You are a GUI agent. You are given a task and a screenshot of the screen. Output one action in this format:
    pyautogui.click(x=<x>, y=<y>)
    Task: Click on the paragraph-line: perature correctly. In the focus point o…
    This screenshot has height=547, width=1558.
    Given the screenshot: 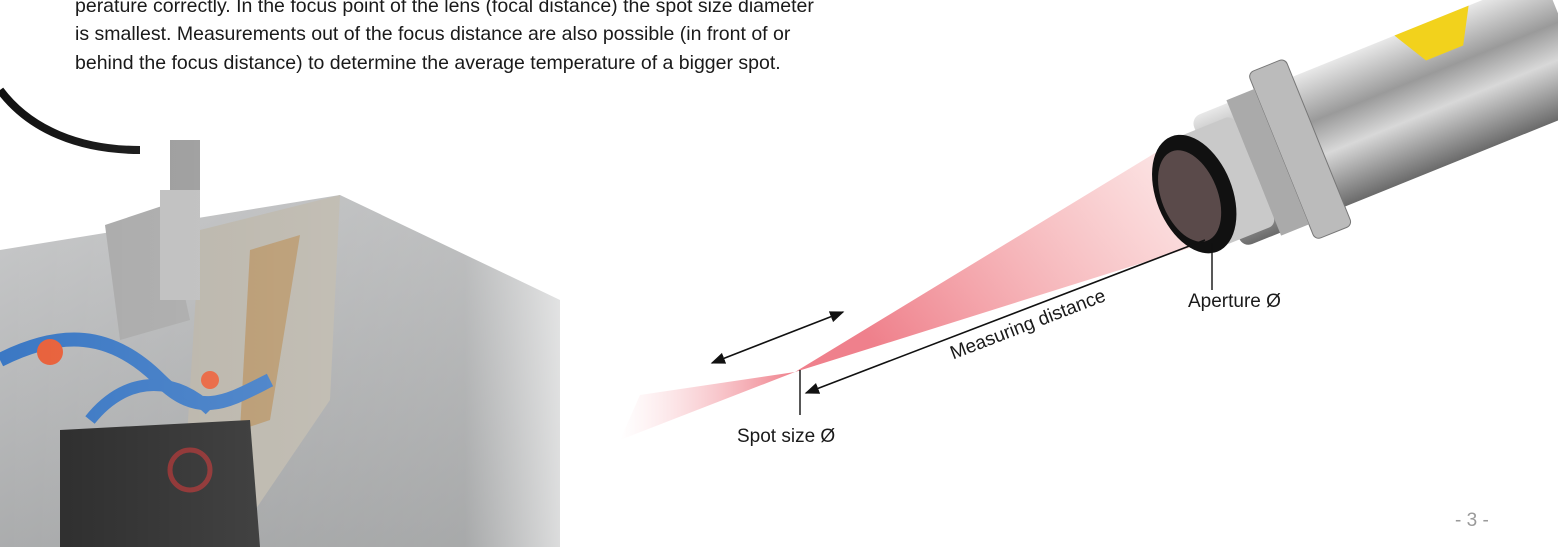 What is the action you would take?
    pyautogui.click(x=444, y=8)
    